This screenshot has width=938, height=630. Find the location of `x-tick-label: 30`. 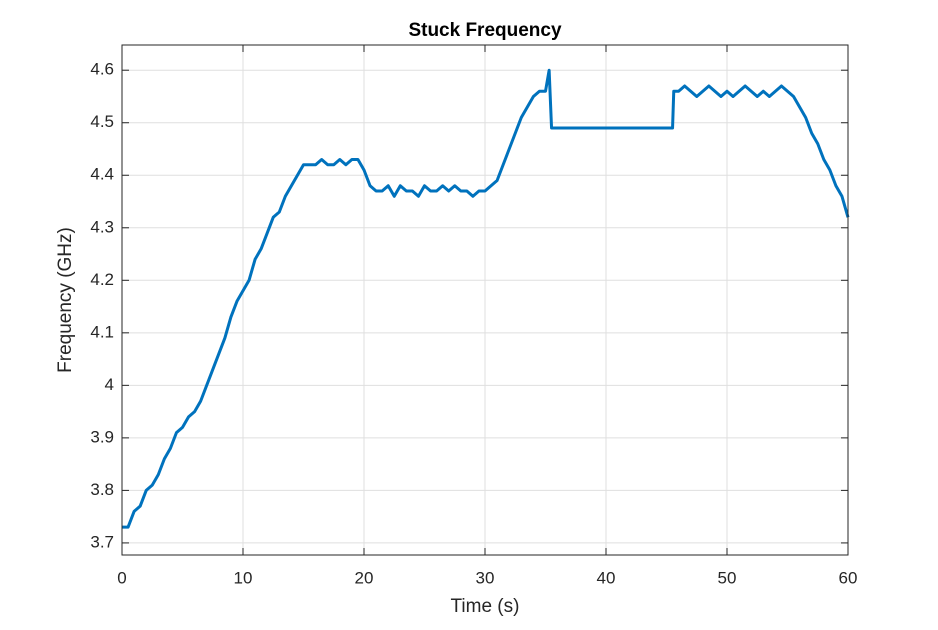

x-tick-label: 30 is located at coordinates (485, 577).